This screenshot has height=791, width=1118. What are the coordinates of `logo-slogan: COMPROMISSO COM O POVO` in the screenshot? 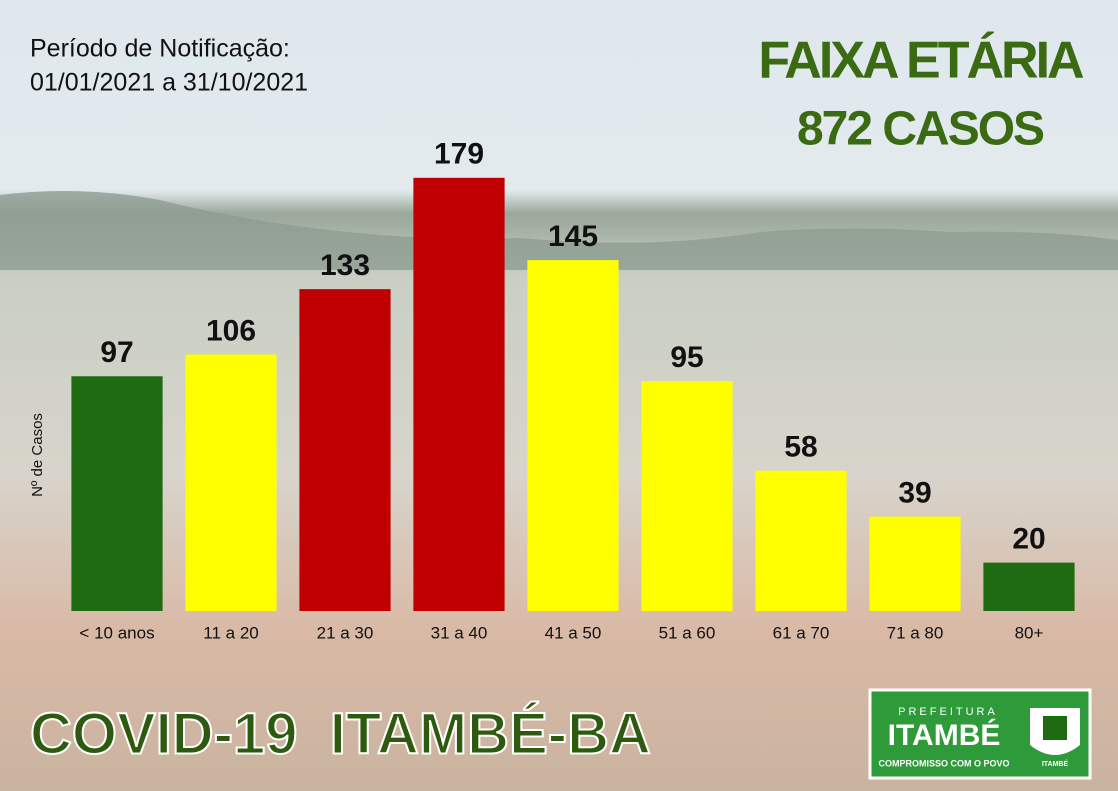 It's located at (943, 763).